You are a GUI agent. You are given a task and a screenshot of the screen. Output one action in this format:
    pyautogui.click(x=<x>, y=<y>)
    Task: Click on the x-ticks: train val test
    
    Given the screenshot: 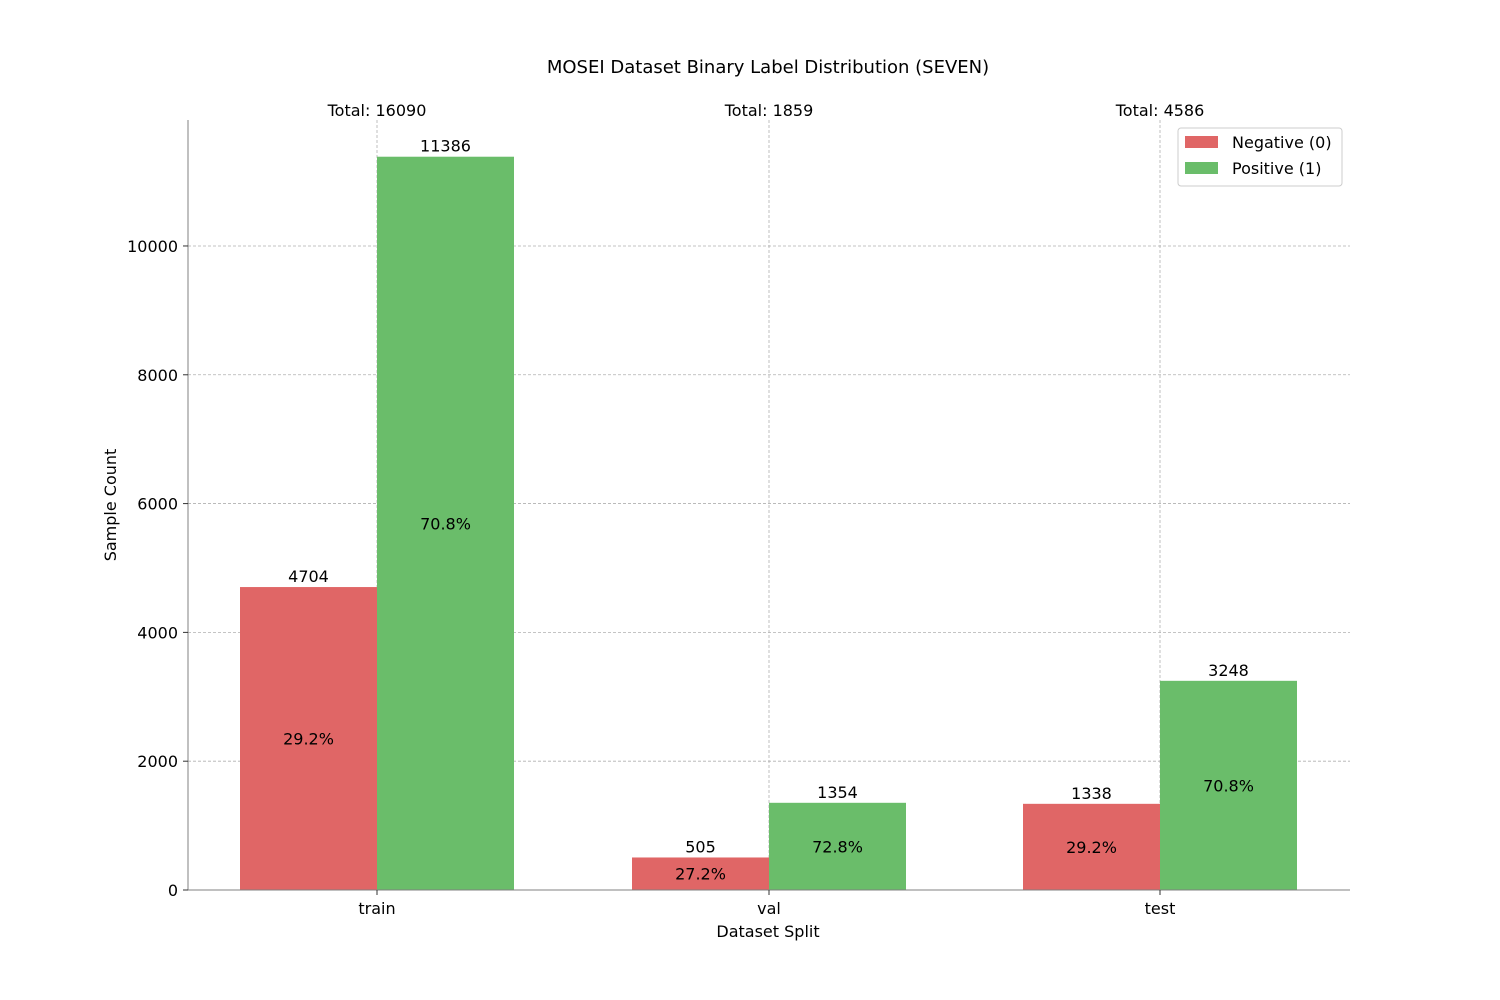 What is the action you would take?
    pyautogui.click(x=766, y=904)
    